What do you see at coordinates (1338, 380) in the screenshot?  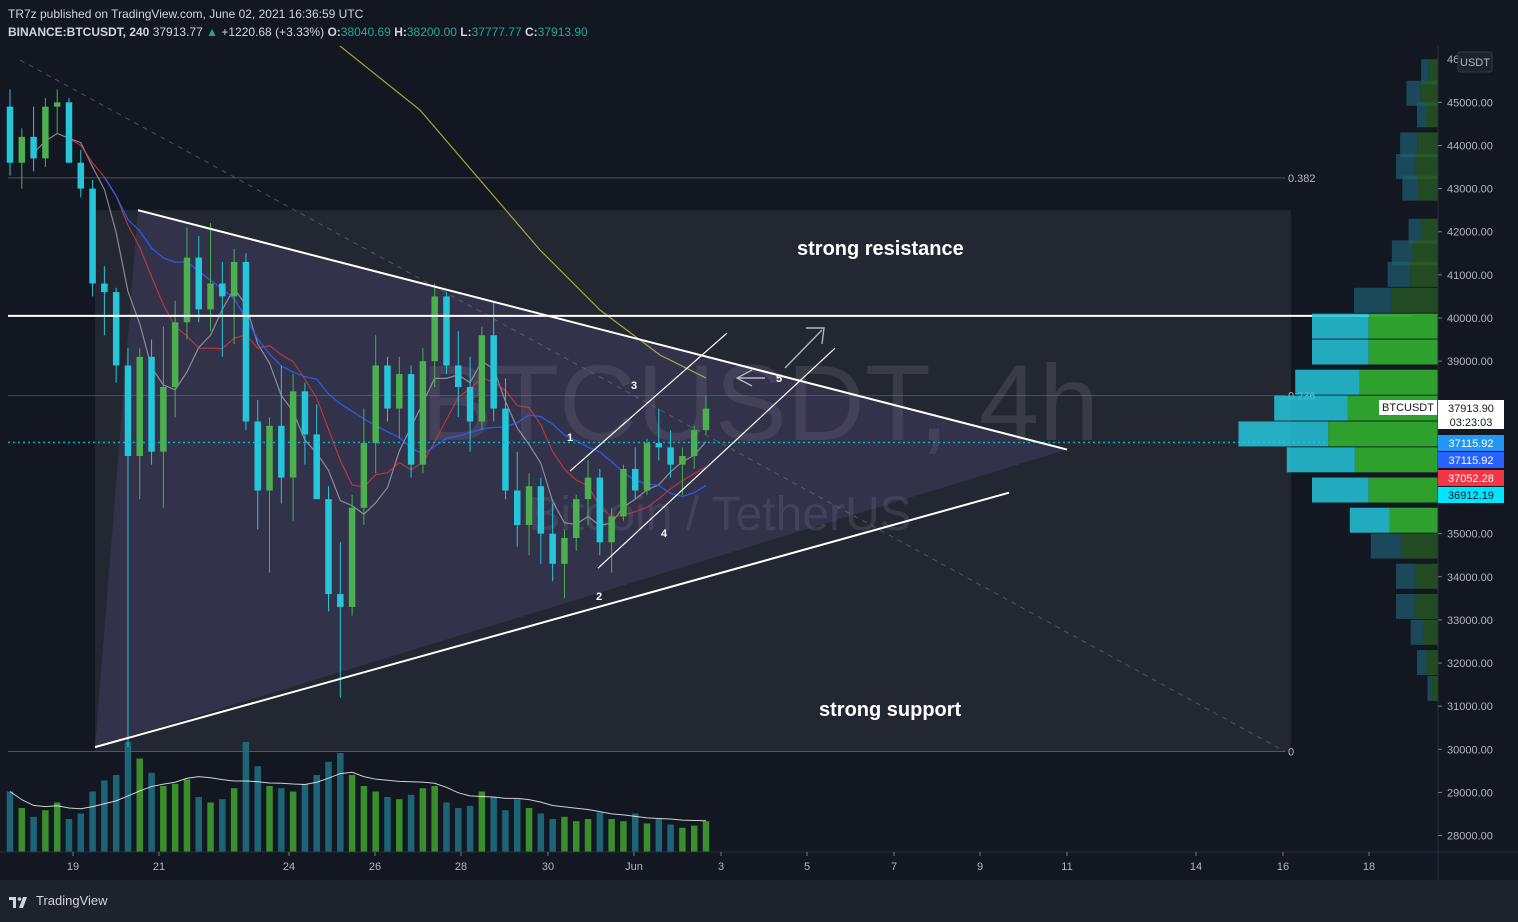 I see `volume-profile` at bounding box center [1338, 380].